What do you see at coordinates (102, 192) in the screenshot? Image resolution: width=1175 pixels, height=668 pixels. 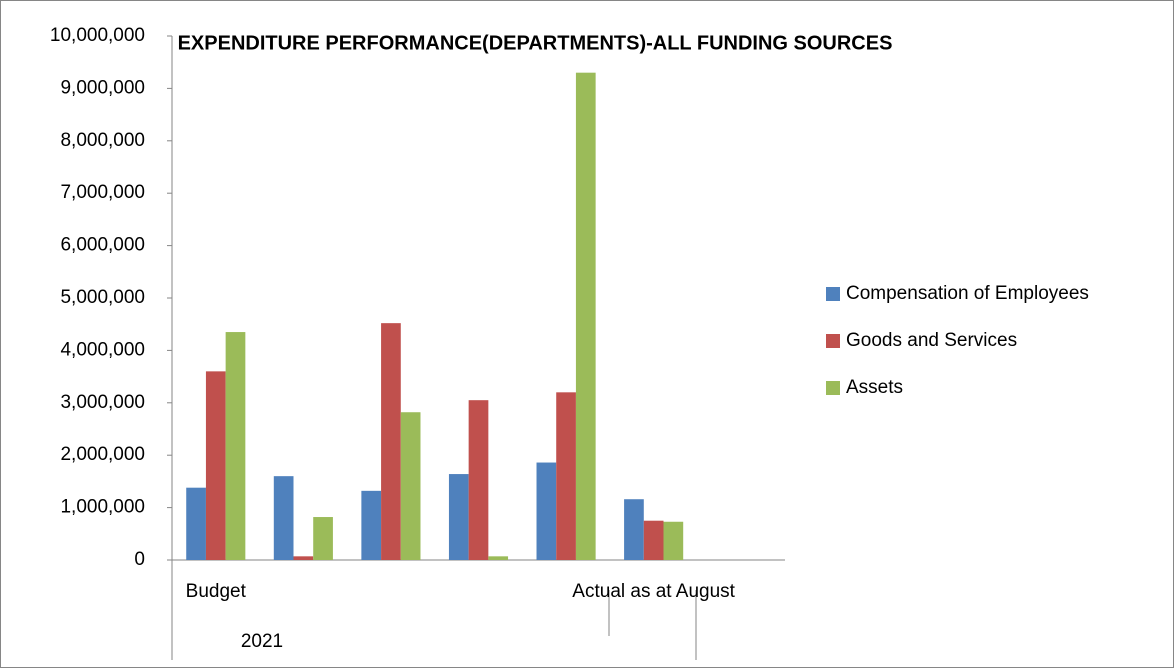 I see `y-tick-label: 7,000,000` at bounding box center [102, 192].